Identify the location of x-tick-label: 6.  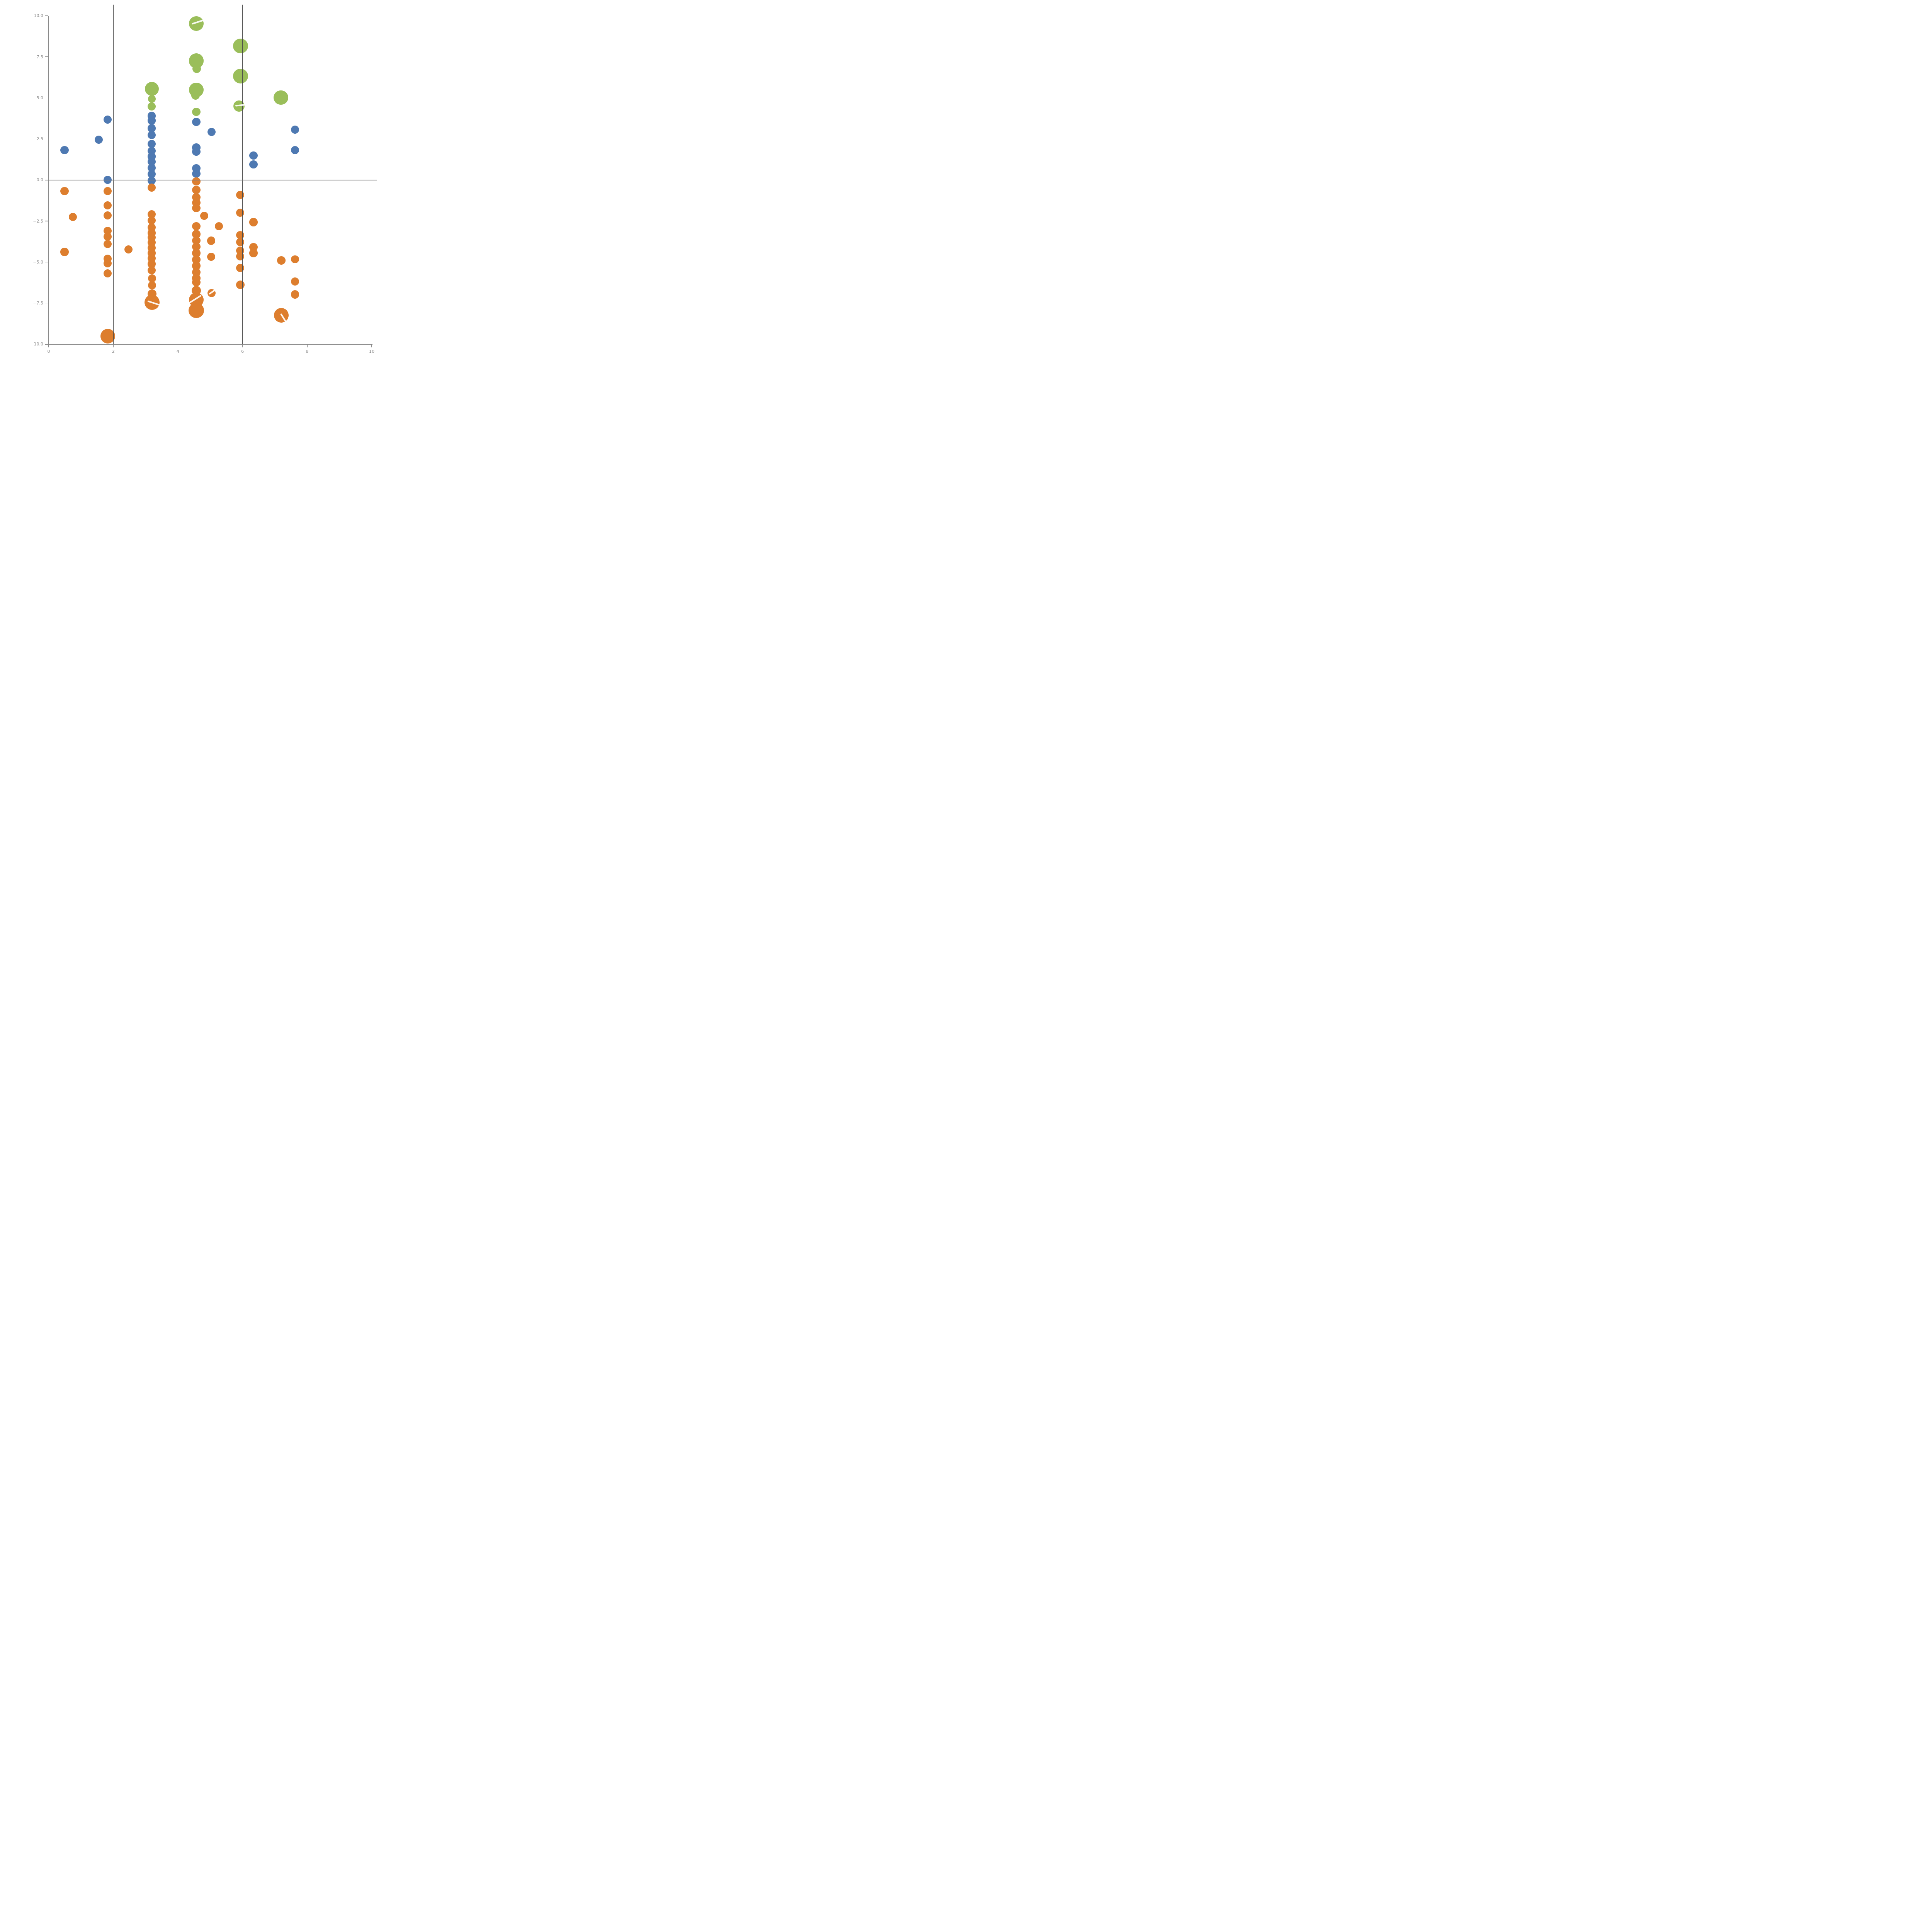
(243, 351).